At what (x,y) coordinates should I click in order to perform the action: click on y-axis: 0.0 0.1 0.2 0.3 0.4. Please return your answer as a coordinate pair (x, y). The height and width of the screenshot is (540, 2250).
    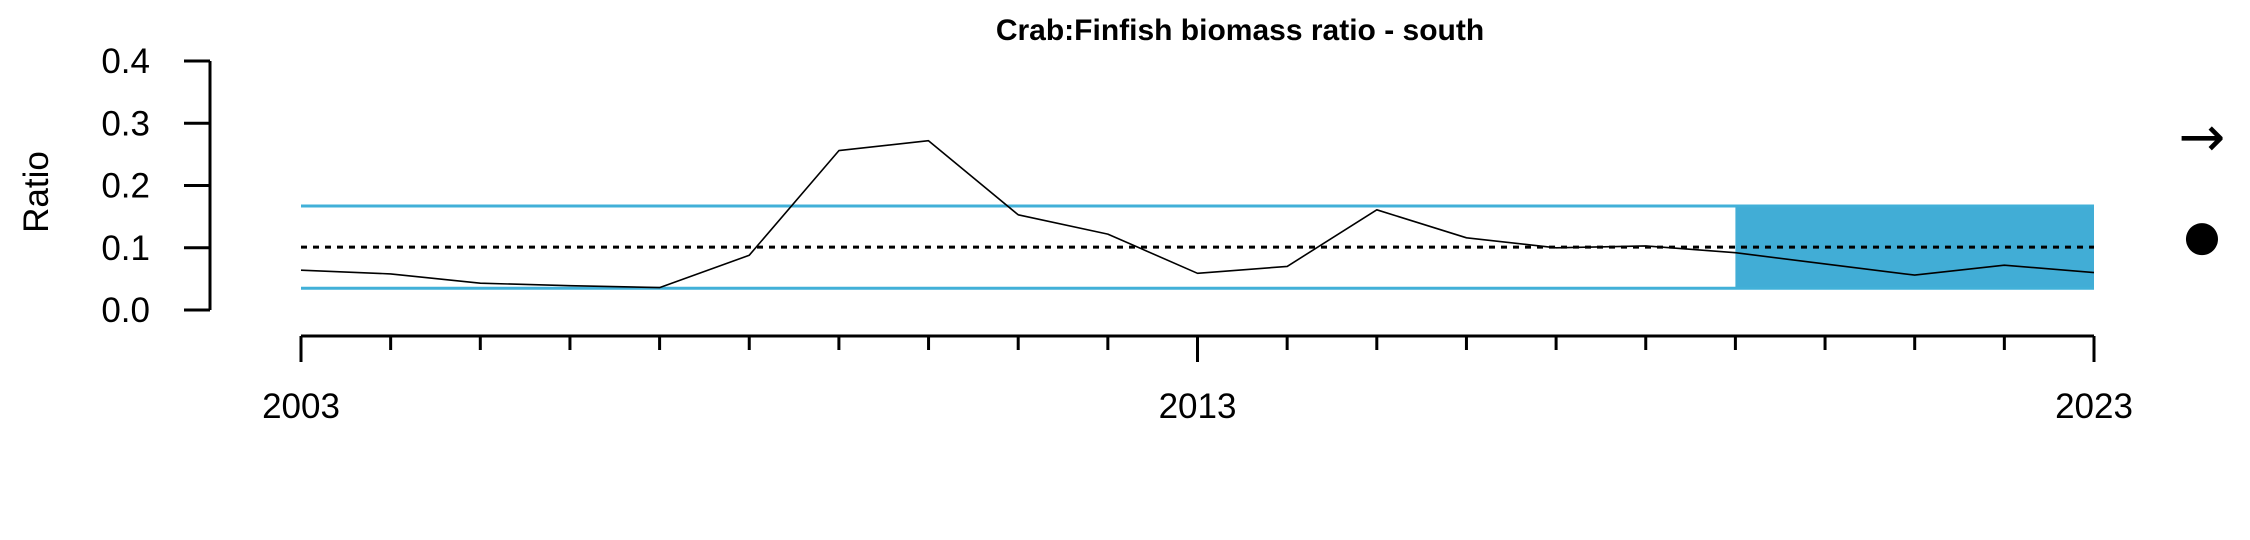
    Looking at the image, I should click on (156, 186).